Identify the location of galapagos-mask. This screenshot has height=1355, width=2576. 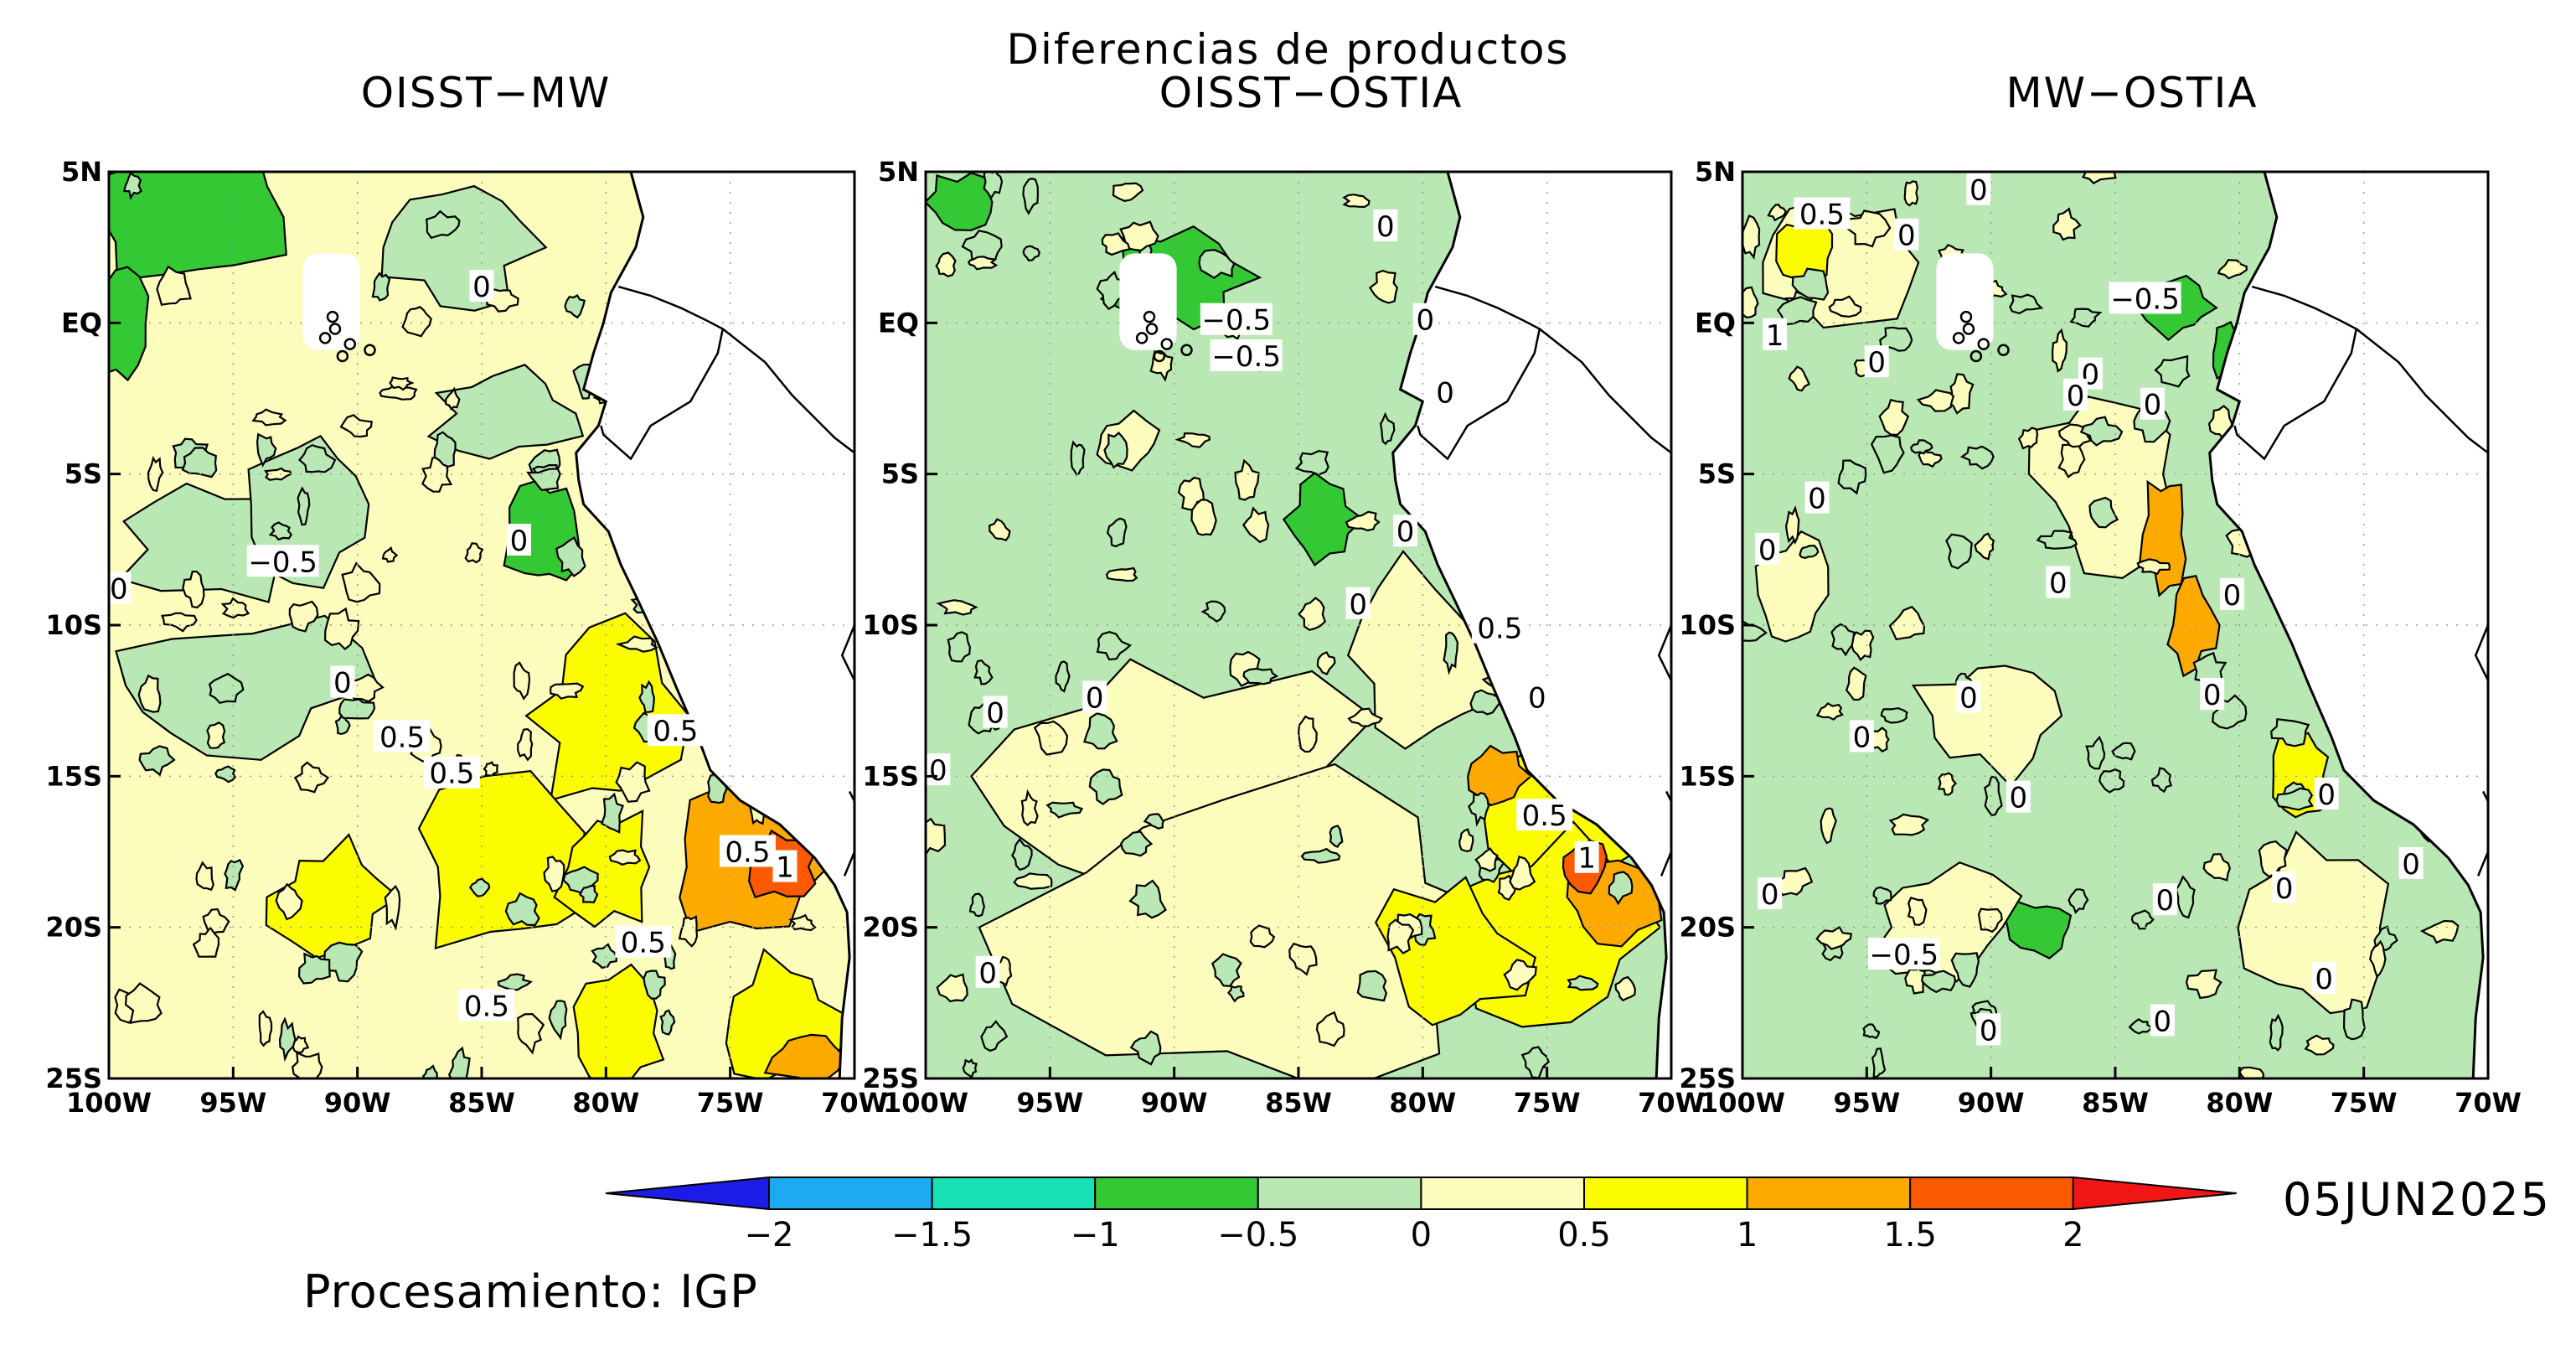
(1965, 301).